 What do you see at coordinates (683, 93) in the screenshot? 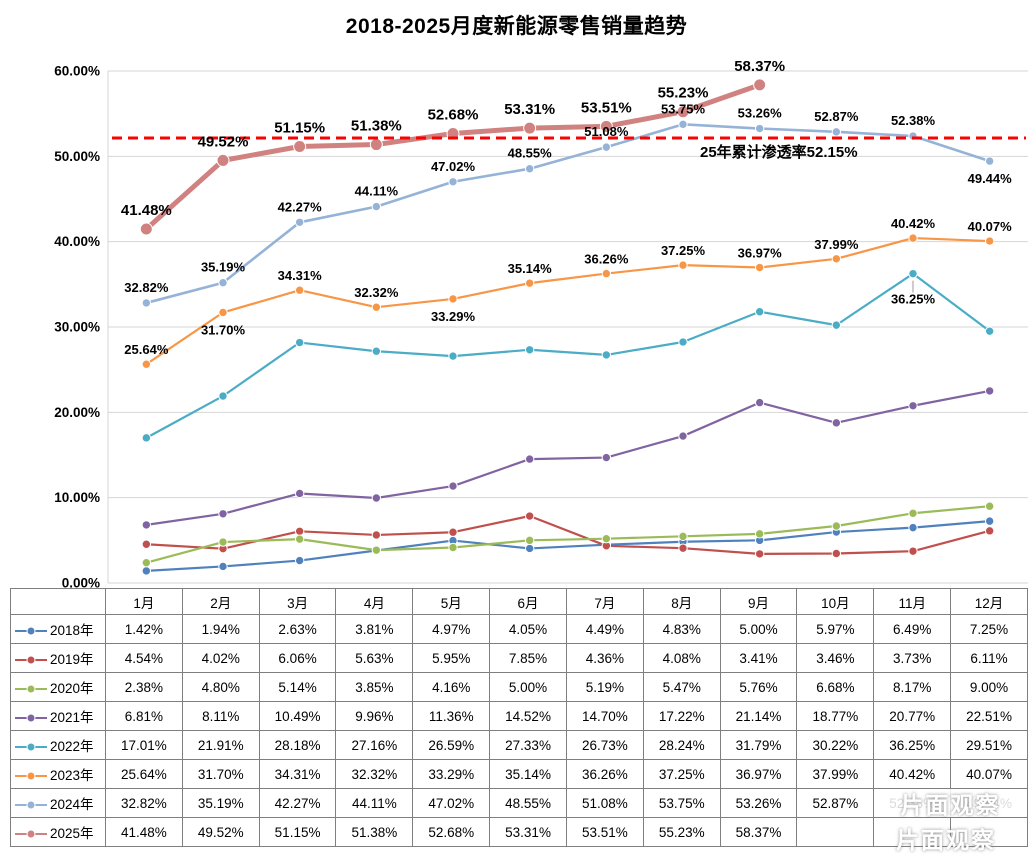
I see `point-label: 55.23%` at bounding box center [683, 93].